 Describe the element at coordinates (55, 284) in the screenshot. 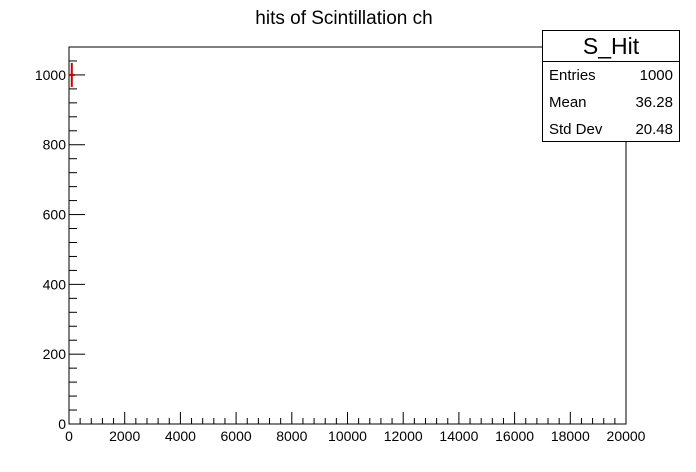

I see `y-tick-label: 400` at that location.